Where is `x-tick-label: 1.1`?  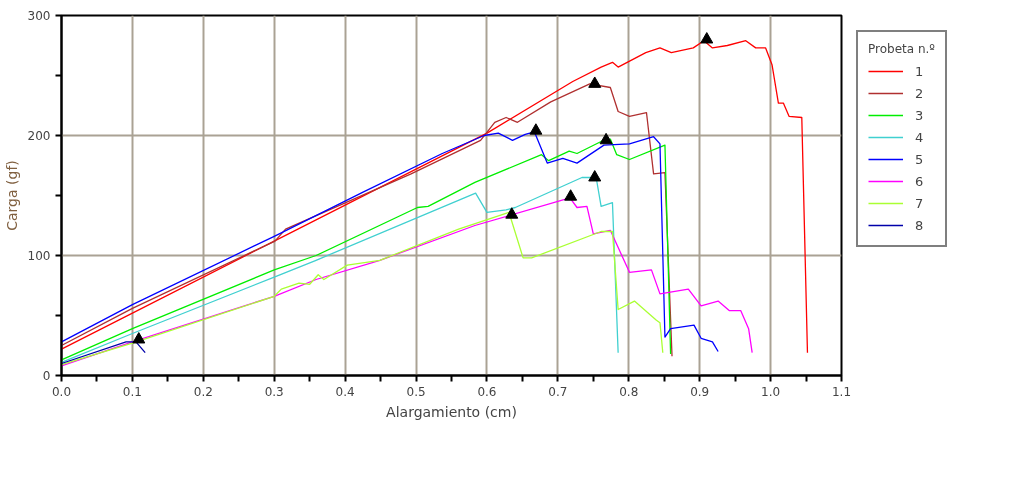 x-tick-label: 1.1 is located at coordinates (841, 391).